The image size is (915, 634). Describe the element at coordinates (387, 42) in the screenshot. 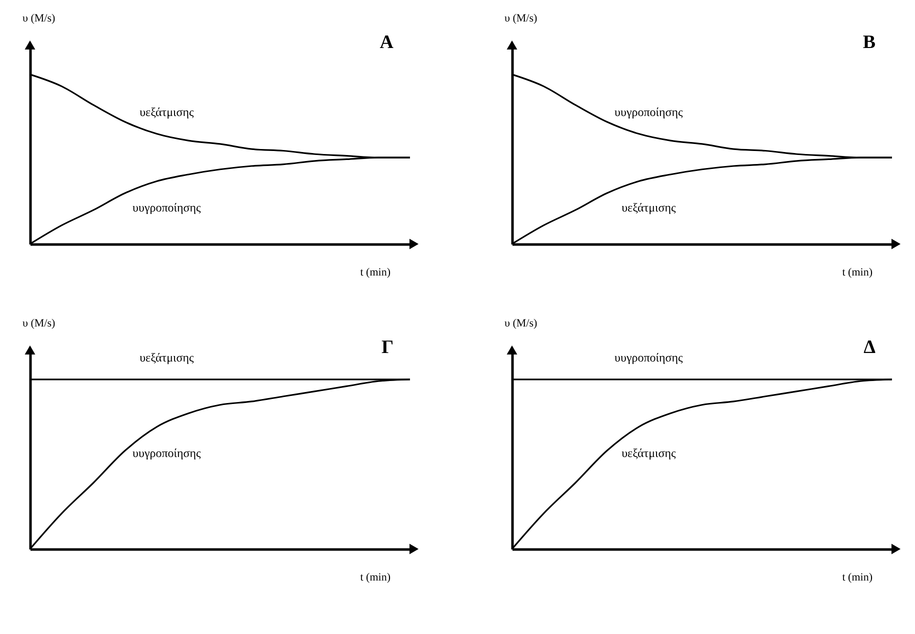

I see `chart-title: A` at that location.